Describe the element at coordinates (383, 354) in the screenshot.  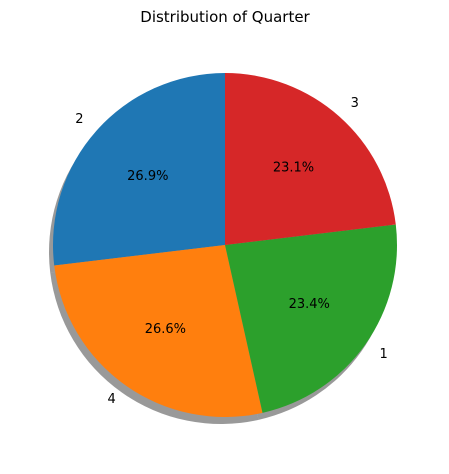
I see `category-label-1: 1` at that location.